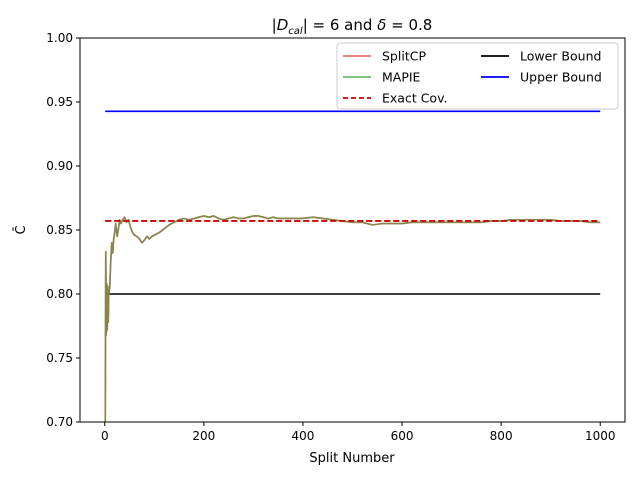  What do you see at coordinates (203, 436) in the screenshot?
I see `x-tick-label: 200` at bounding box center [203, 436].